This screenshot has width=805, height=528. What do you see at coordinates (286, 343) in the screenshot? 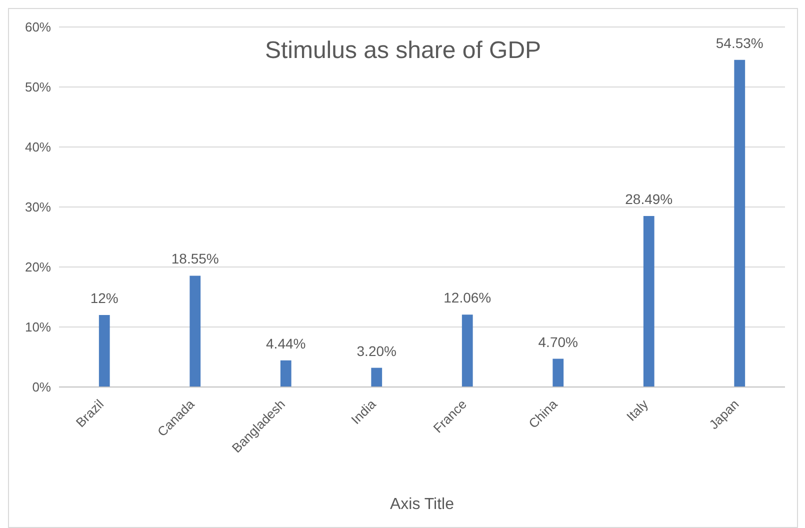
I see `data-label: 4.44%` at bounding box center [286, 343].